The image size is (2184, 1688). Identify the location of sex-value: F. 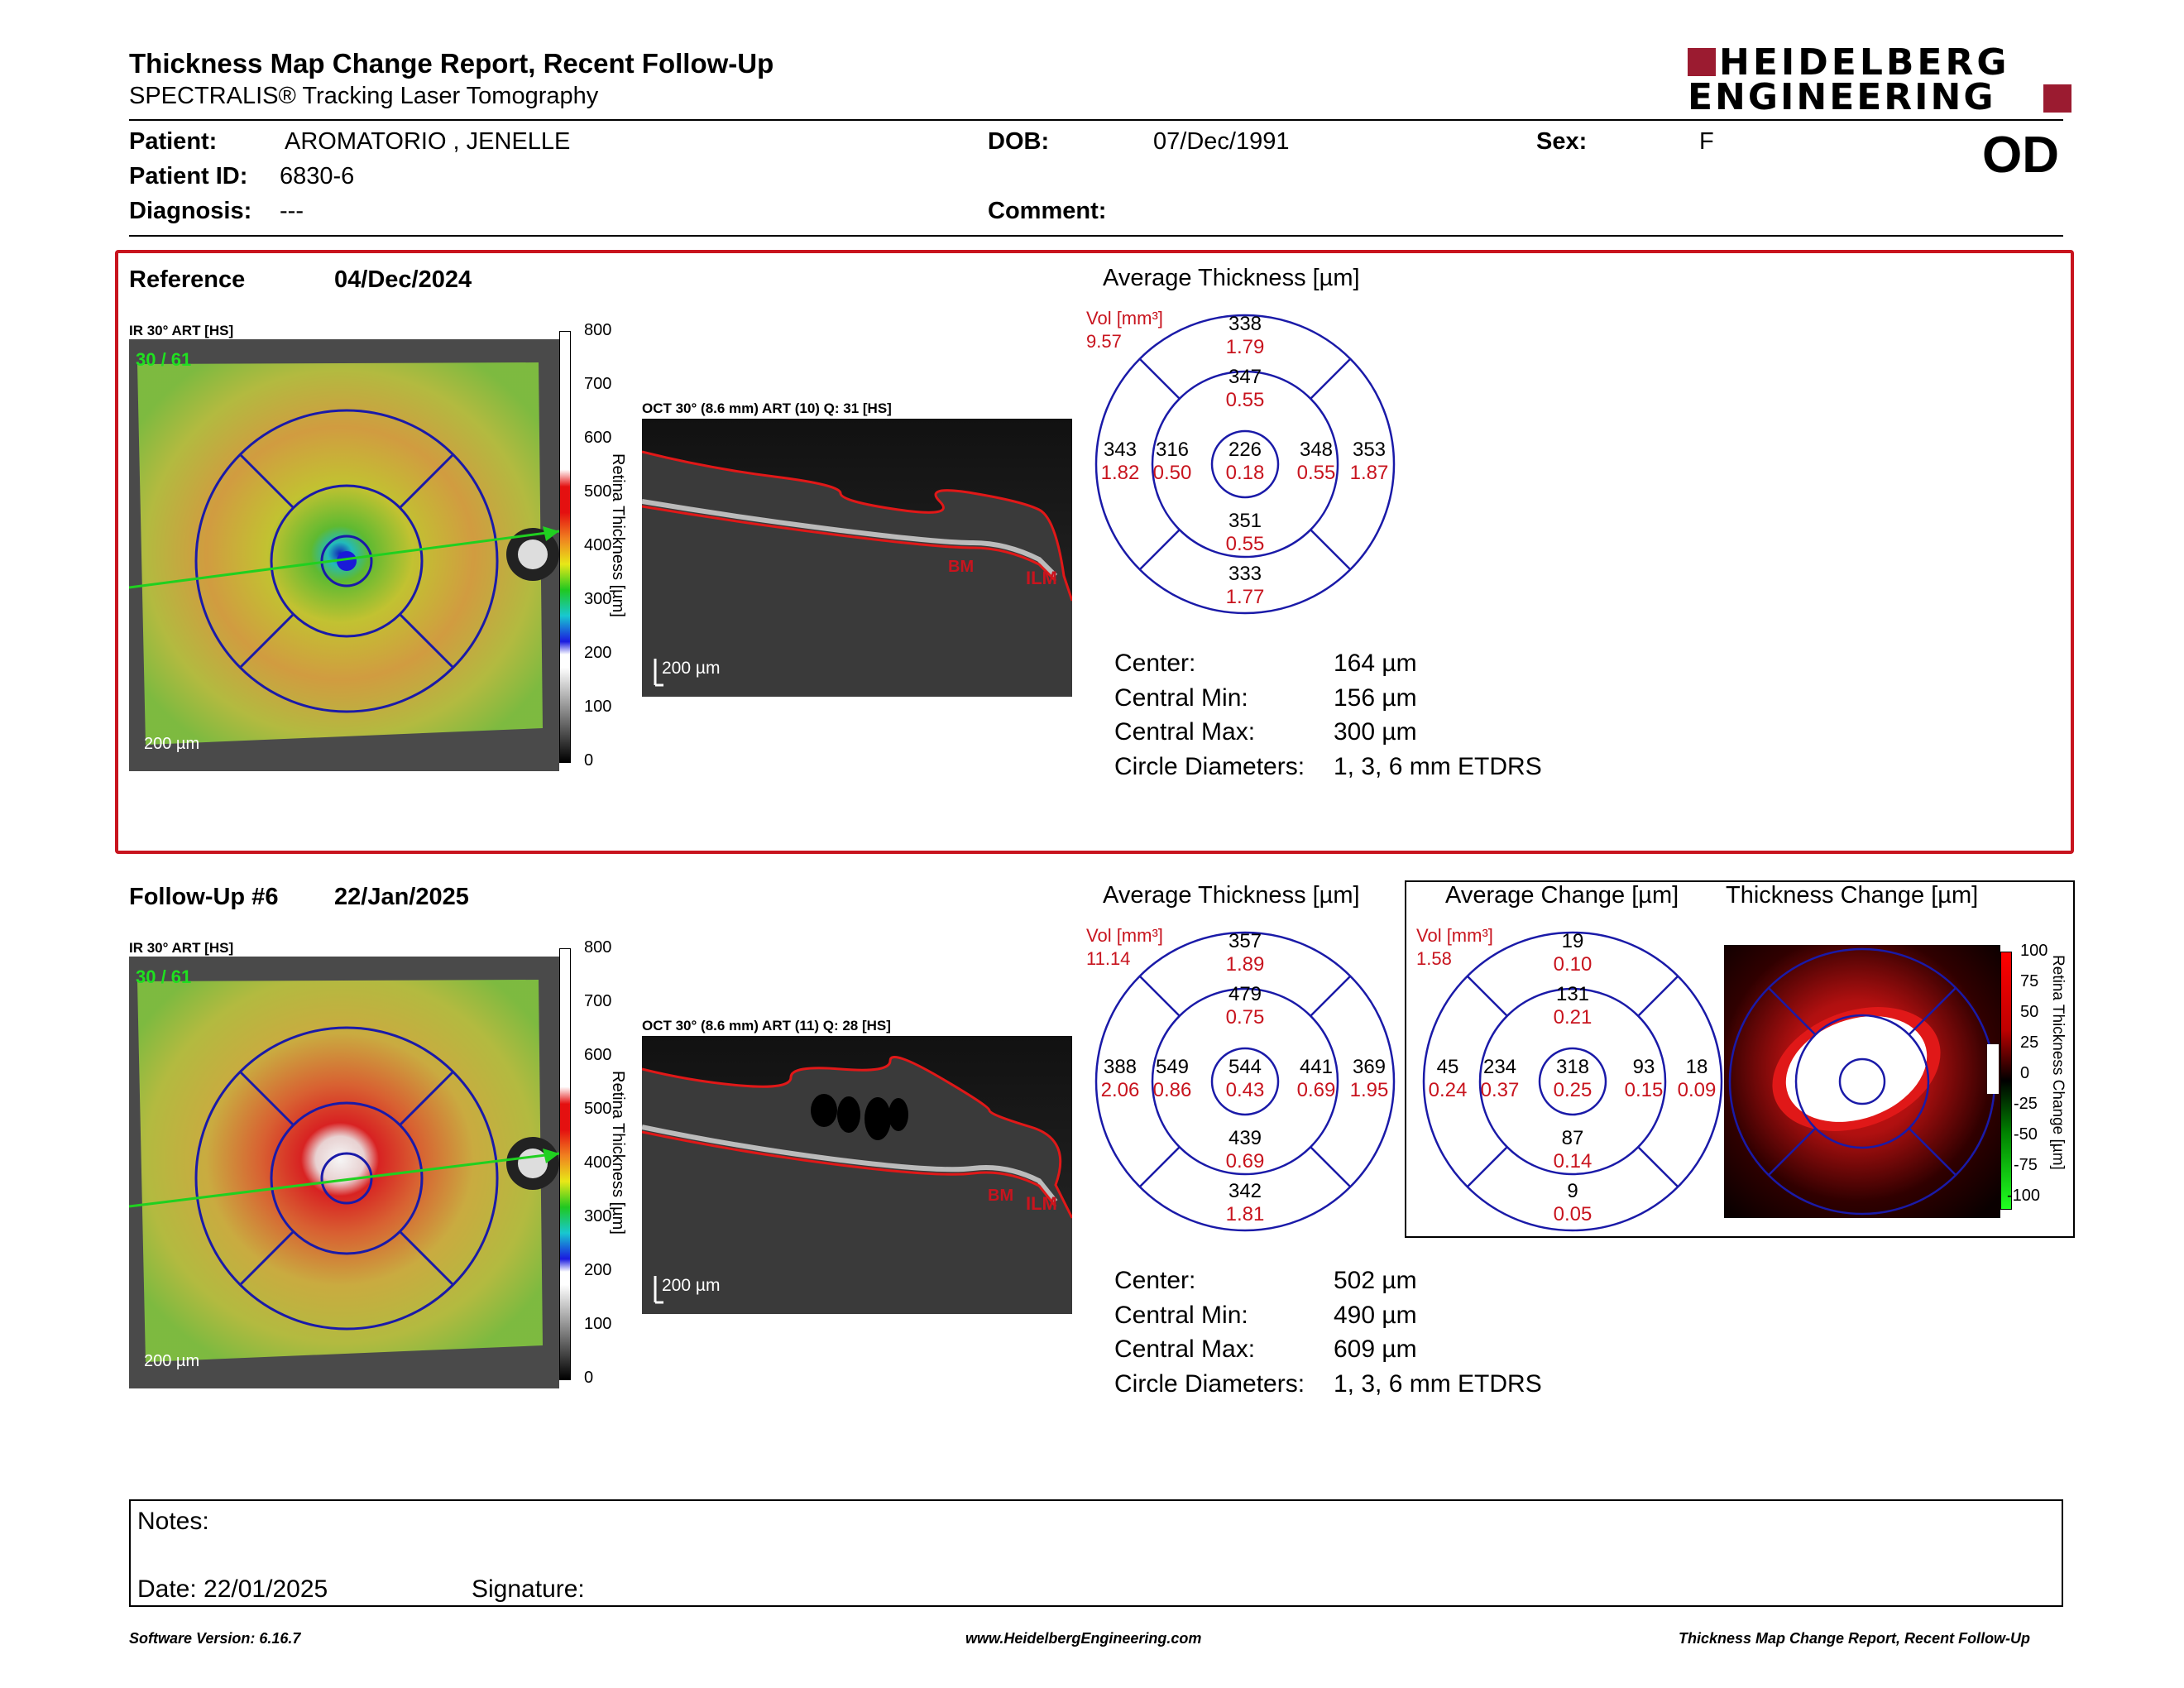
(1706, 141).